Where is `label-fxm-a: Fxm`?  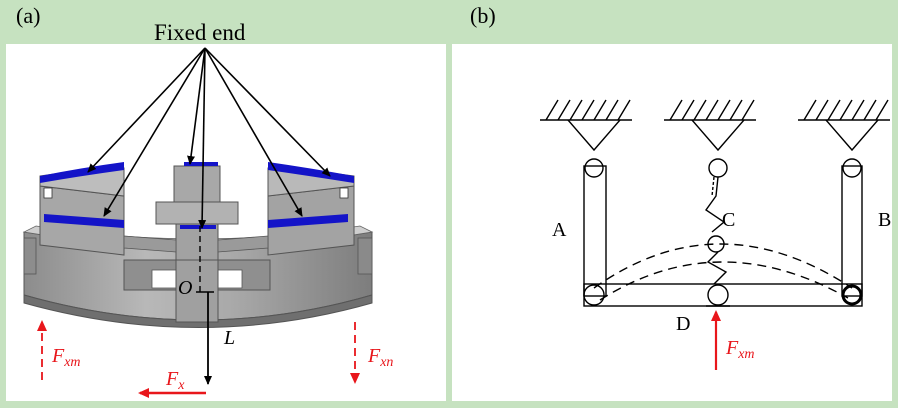 label-fxm-a: Fxm is located at coordinates (66, 357).